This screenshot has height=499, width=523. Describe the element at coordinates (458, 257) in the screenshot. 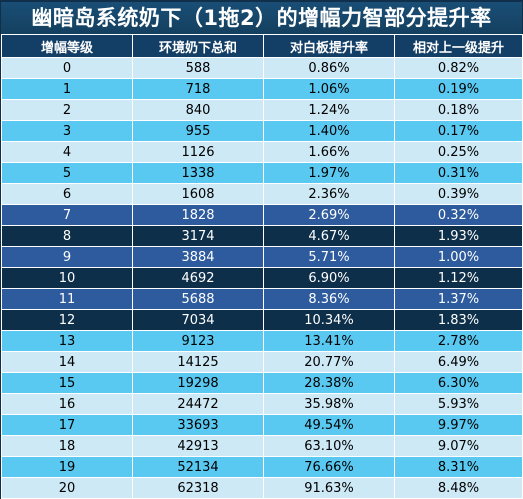

I see `rate-vs-prev-cell: 1.00%` at that location.